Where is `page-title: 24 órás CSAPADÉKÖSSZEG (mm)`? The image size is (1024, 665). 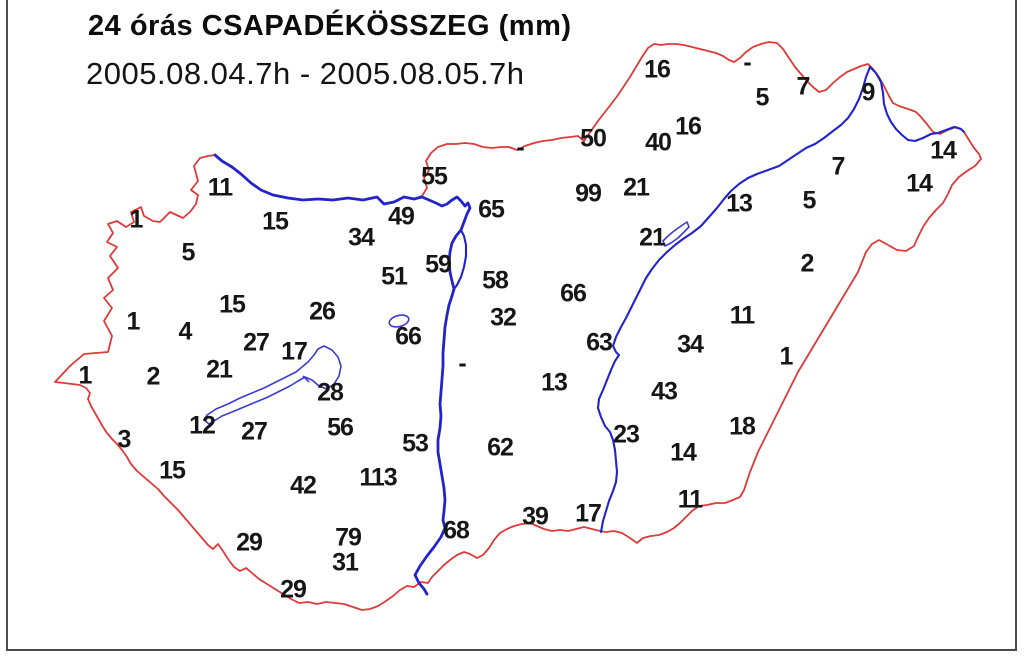 page-title: 24 órás CSAPADÉKÖSSZEG (mm) is located at coordinates (330, 26).